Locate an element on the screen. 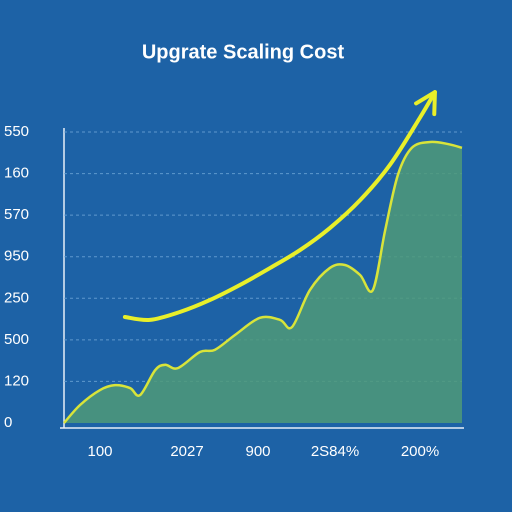 The height and width of the screenshot is (512, 512). x-tick-label: 900 is located at coordinates (257, 451).